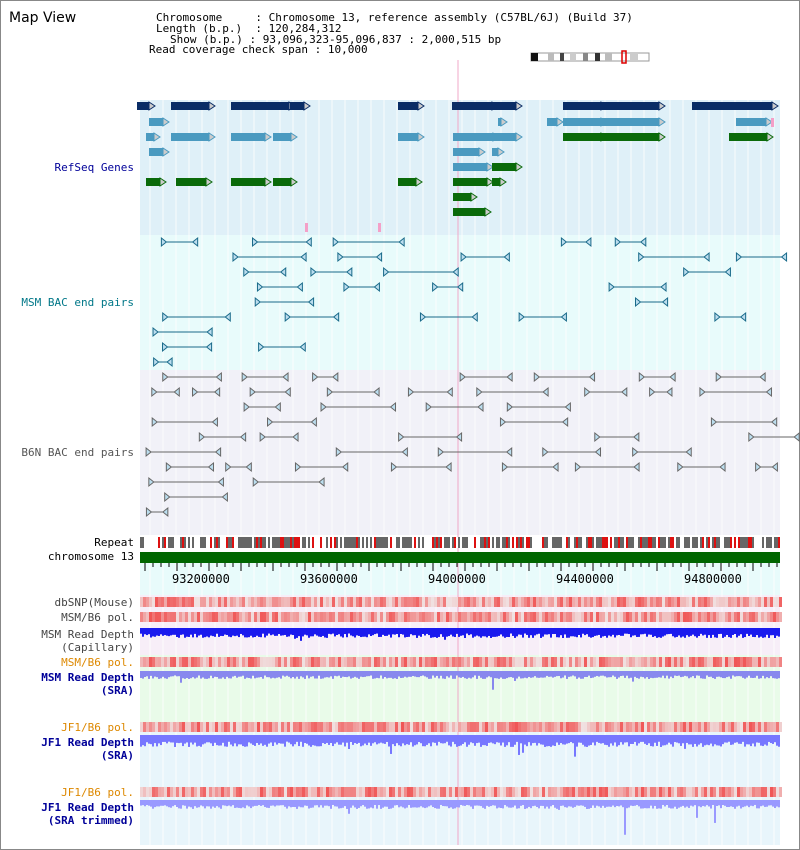 This screenshot has width=800, height=850. Describe the element at coordinates (153, 182) in the screenshot. I see `gene-exon` at that location.